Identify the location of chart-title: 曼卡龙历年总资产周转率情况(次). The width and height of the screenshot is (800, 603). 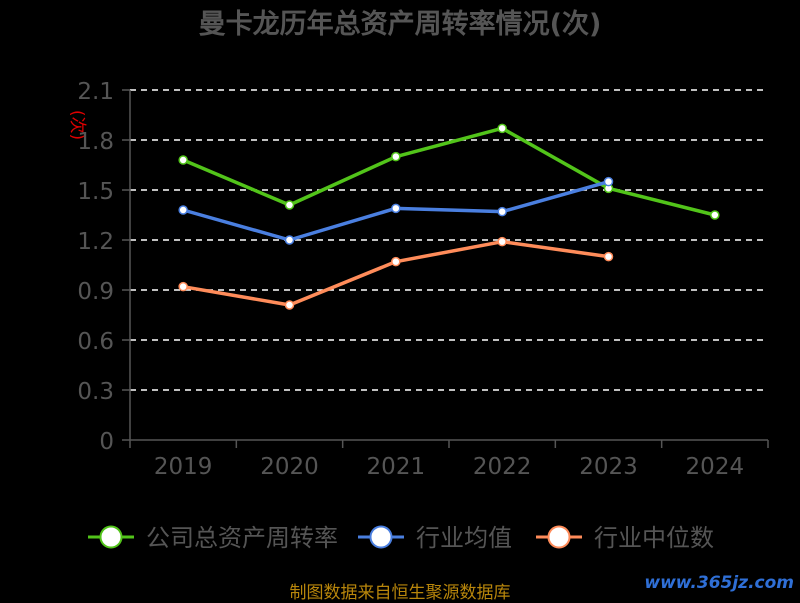
(400, 24).